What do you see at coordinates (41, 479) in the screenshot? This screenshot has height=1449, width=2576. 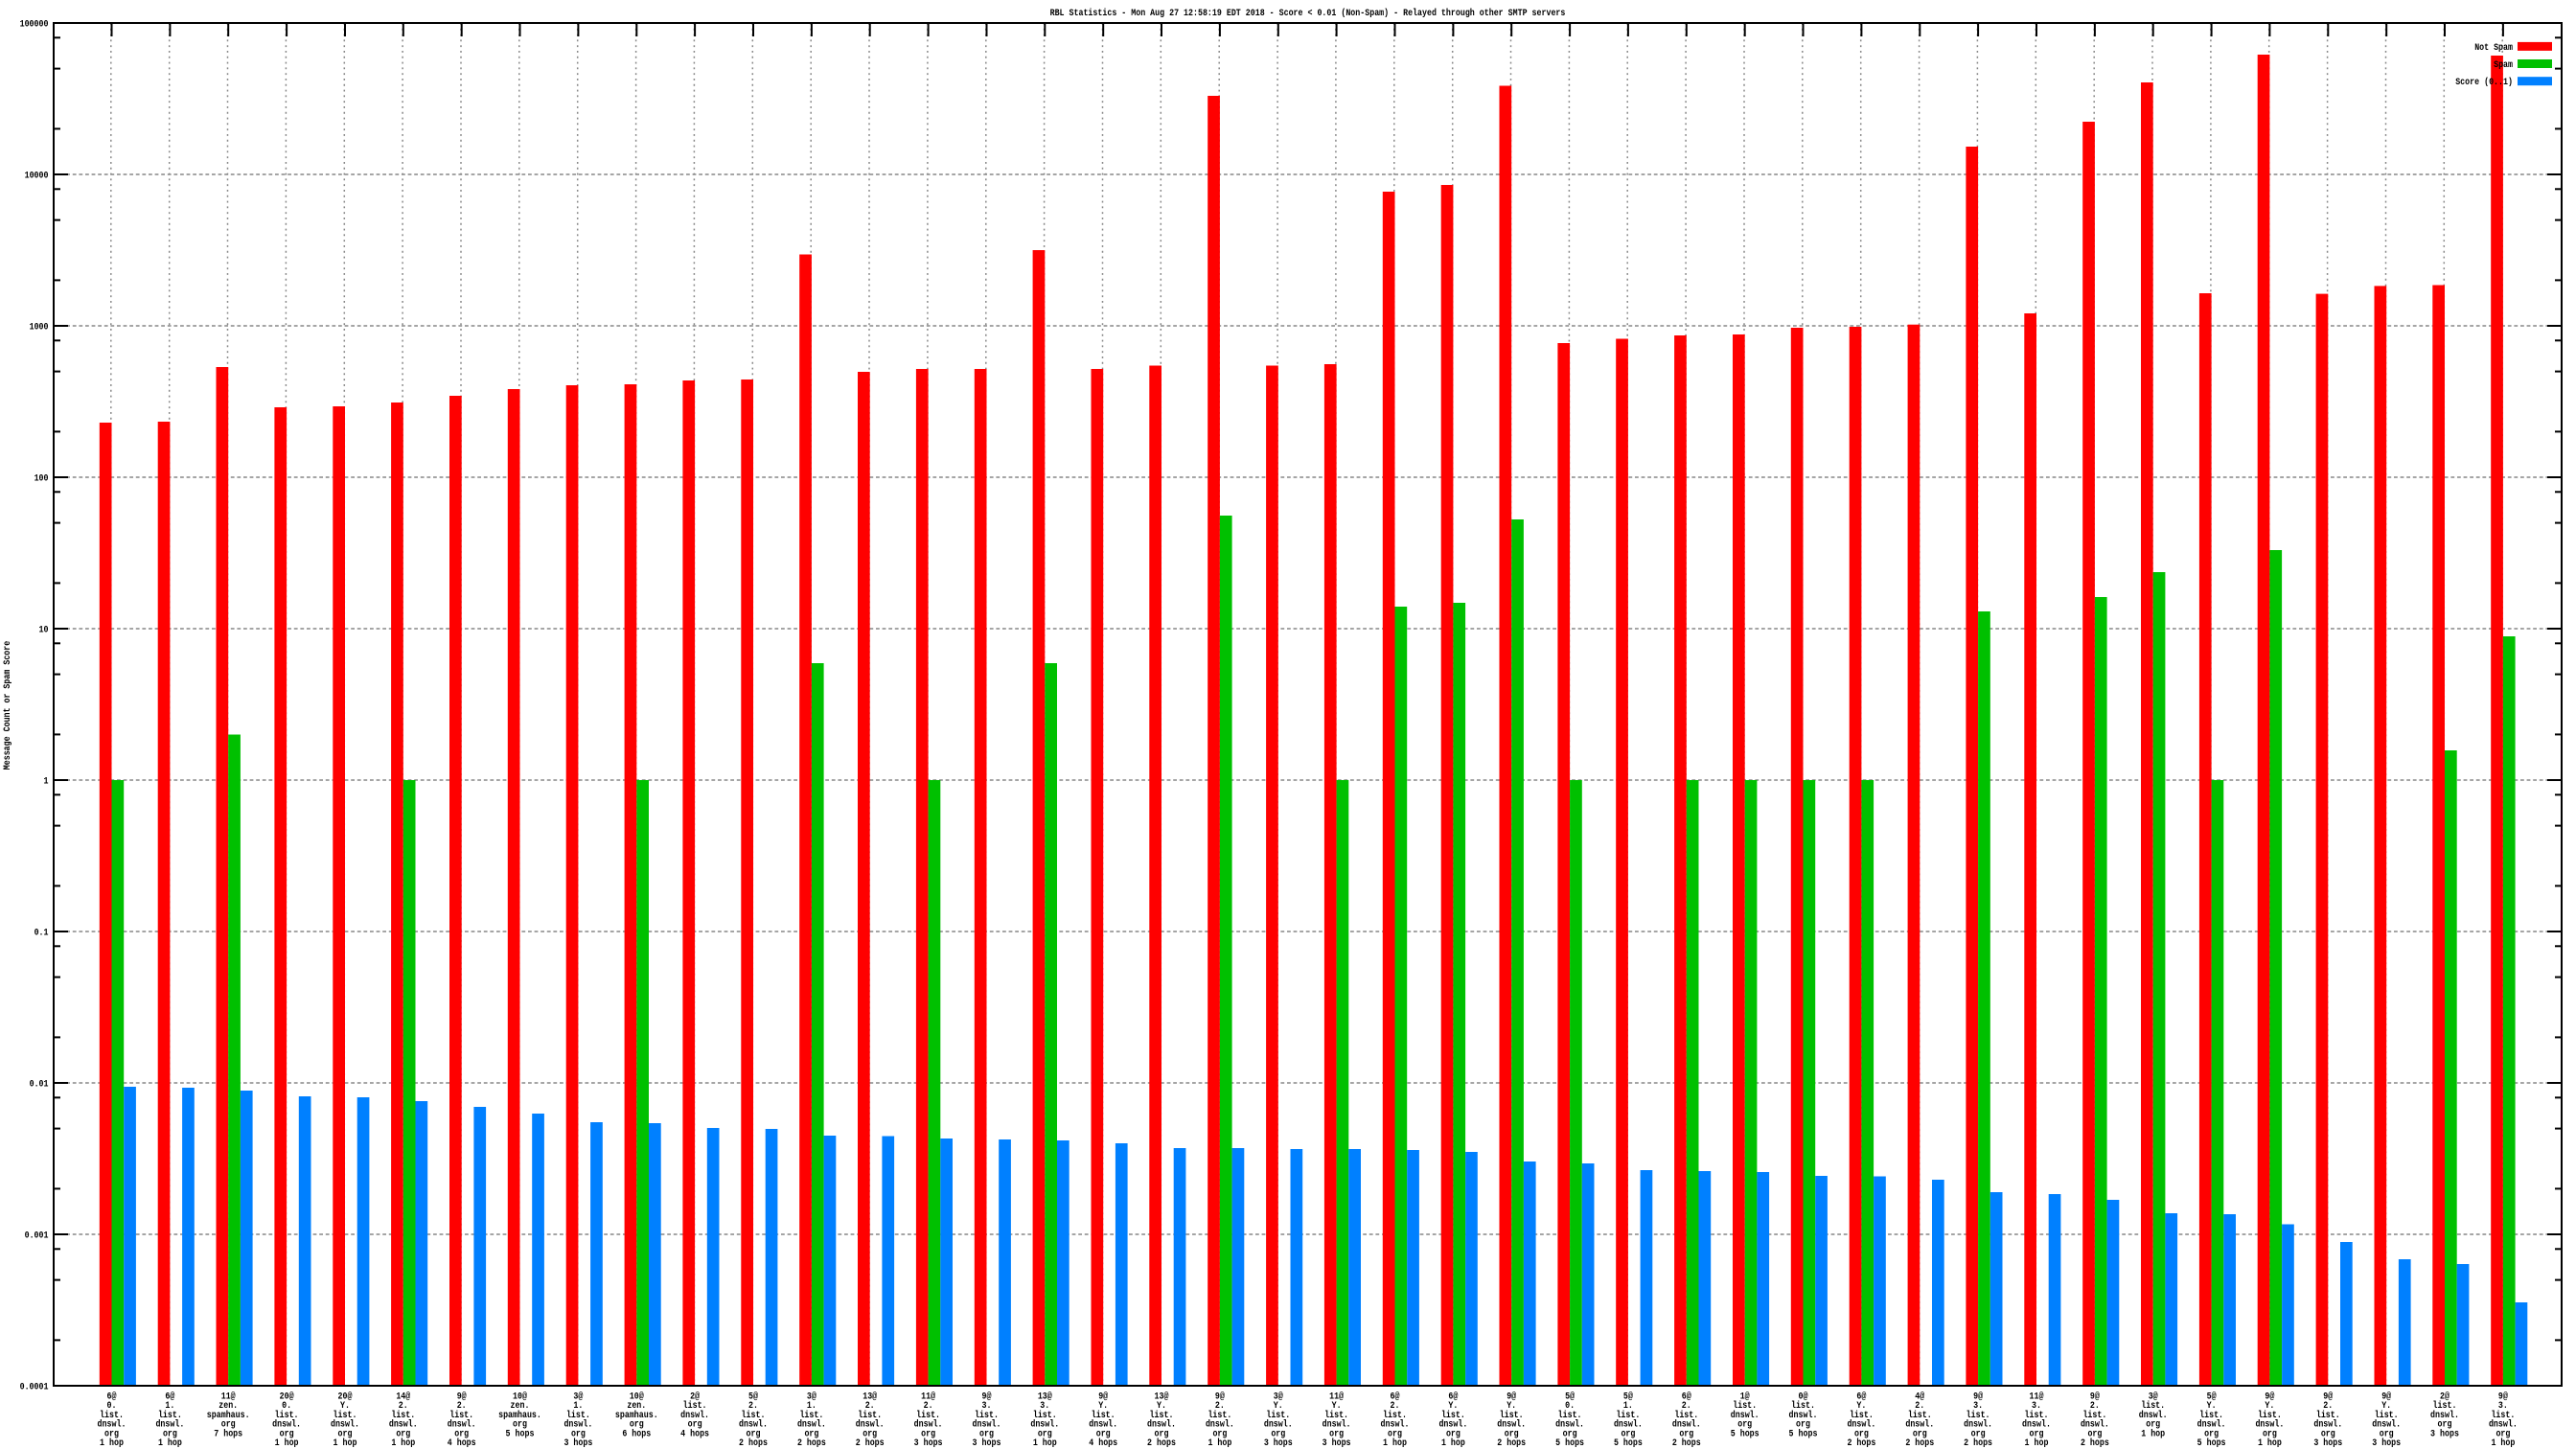 I see `svg-text: 100` at bounding box center [41, 479].